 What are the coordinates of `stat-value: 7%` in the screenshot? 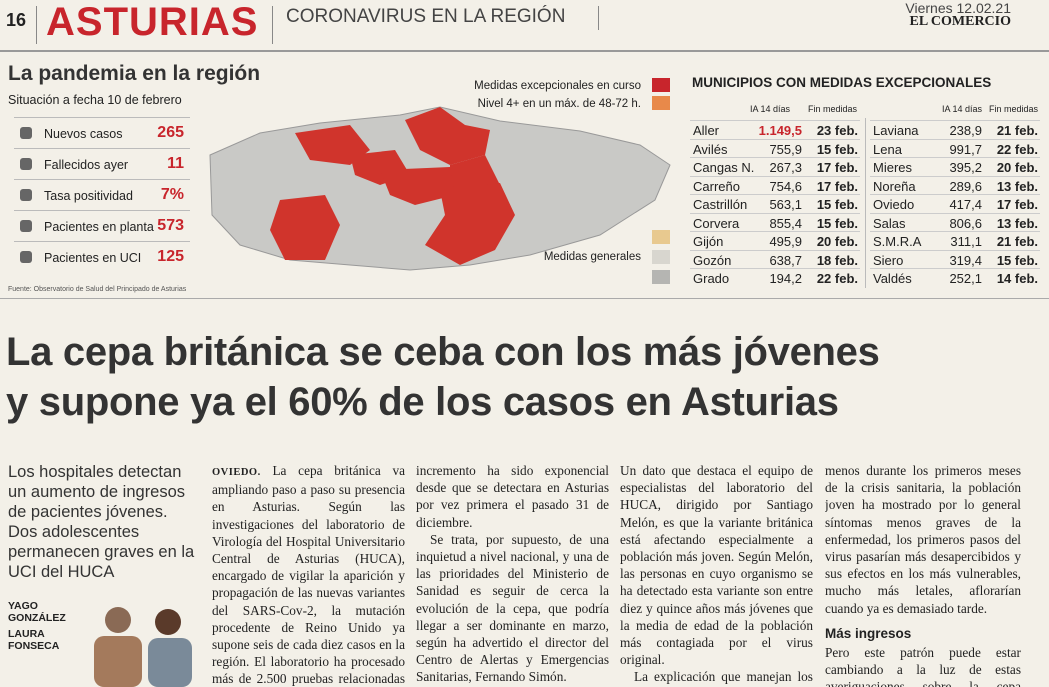 It's located at (172, 194).